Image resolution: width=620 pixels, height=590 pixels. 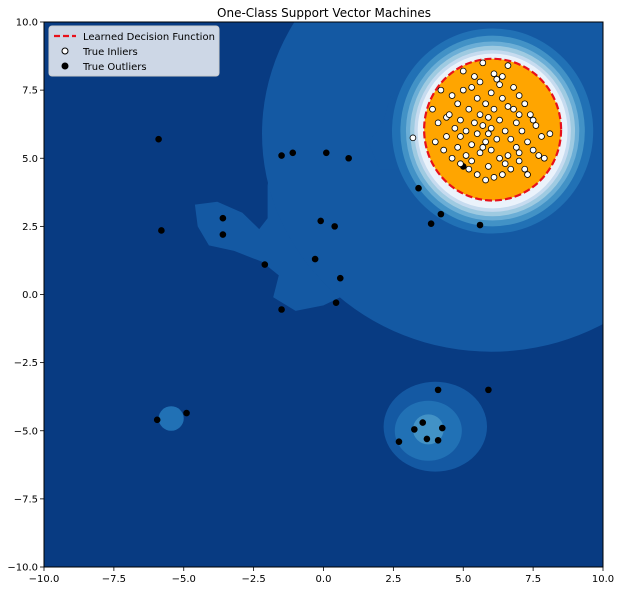 I want to click on y-tick-label-6: −5.0, so click(x=26, y=431).